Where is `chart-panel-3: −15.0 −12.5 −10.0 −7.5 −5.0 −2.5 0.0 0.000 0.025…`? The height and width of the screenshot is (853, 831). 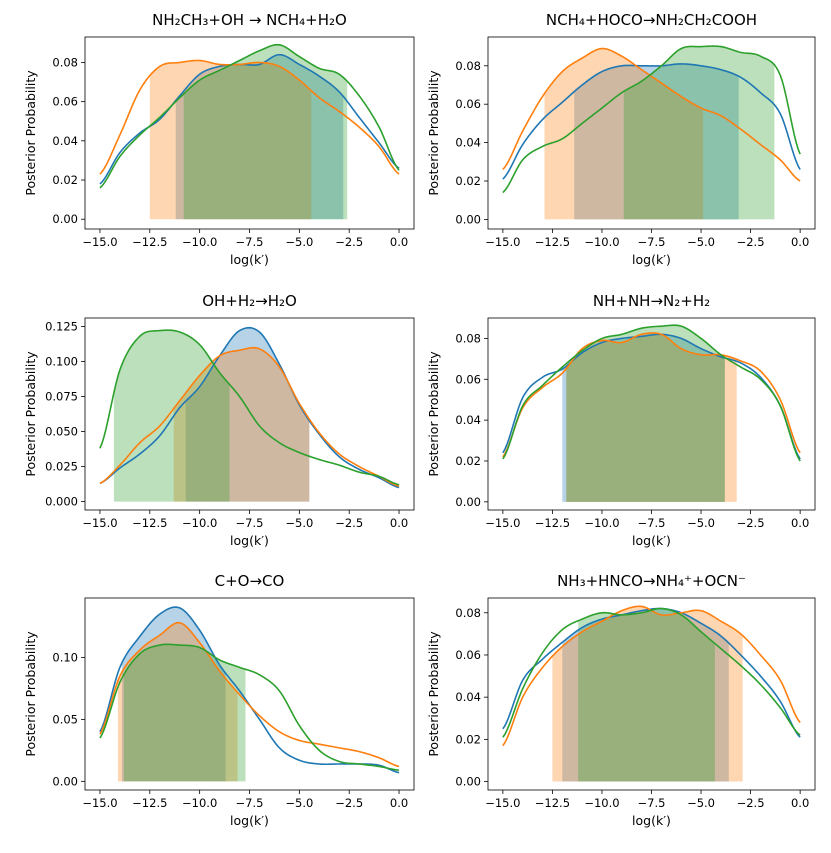 chart-panel-3: −15.0 −12.5 −10.0 −7.5 −5.0 −2.5 0.0 0.000 0.025… is located at coordinates (219, 420).